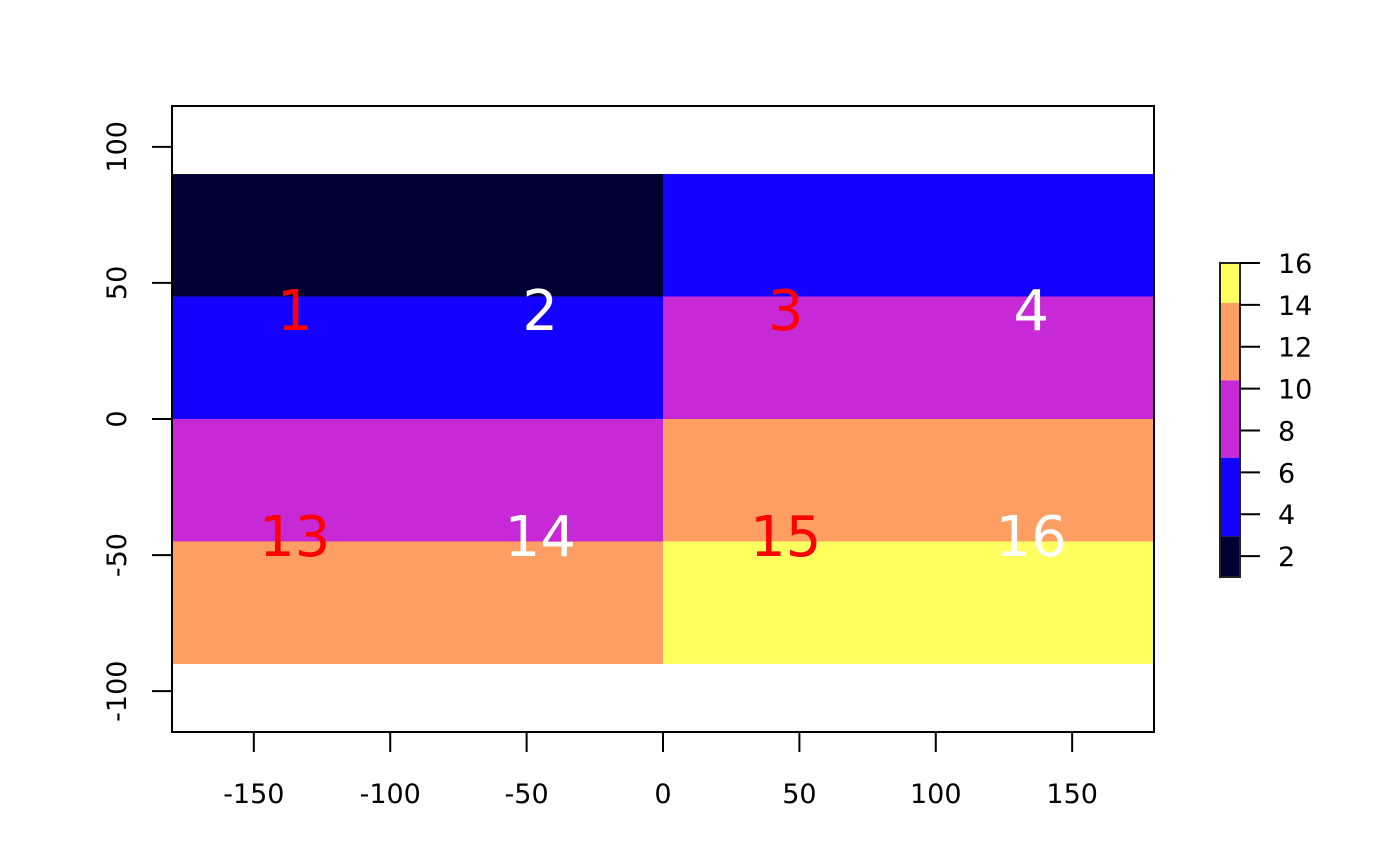 The height and width of the screenshot is (866, 1400). Describe the element at coordinates (799, 794) in the screenshot. I see `x-tick-label: 50` at that location.